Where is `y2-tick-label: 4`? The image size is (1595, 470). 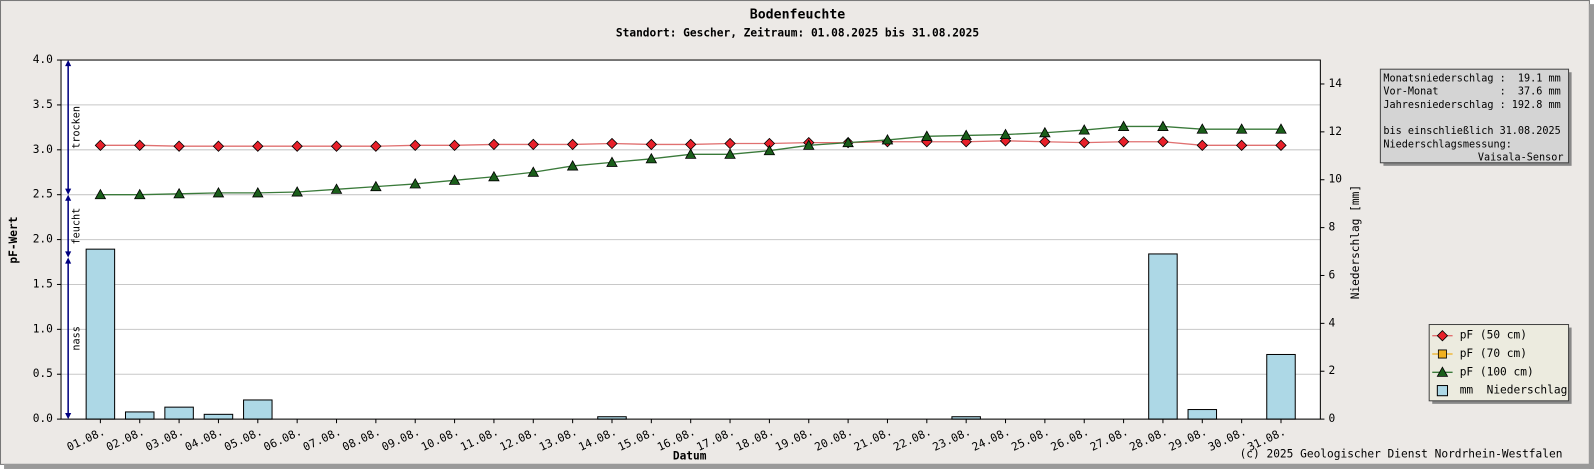
y2-tick-label: 4 is located at coordinates (1331, 322).